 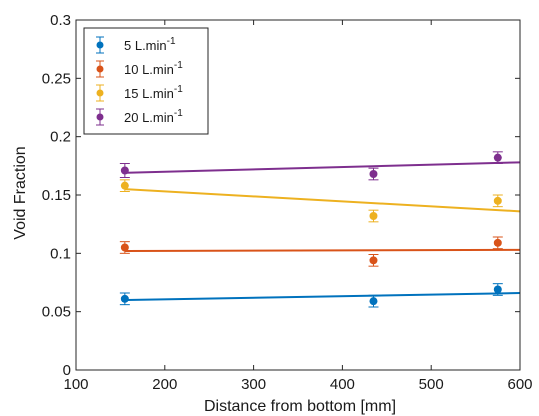 I want to click on legend-item: 5 L.min-1, so click(x=136, y=45).